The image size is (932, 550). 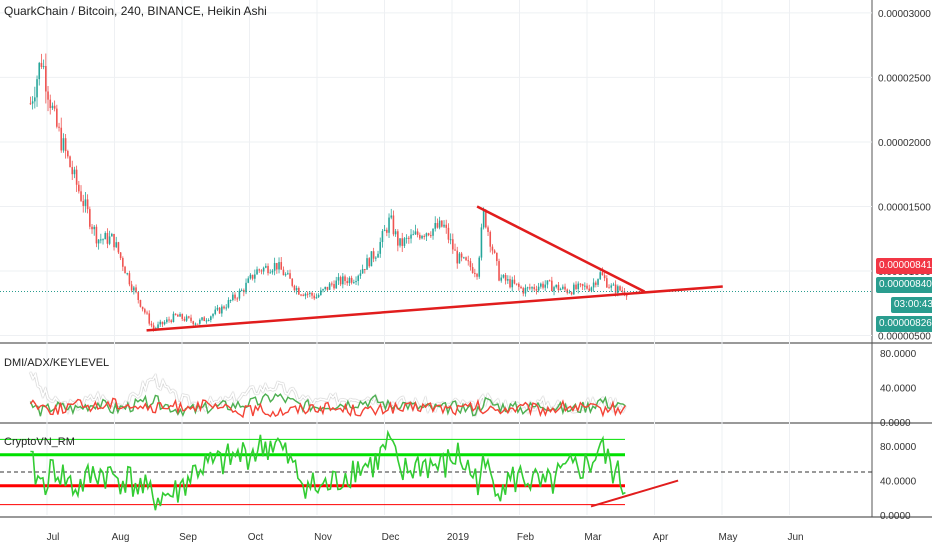 I want to click on price-tick-label: 0.00000500, so click(x=904, y=337).